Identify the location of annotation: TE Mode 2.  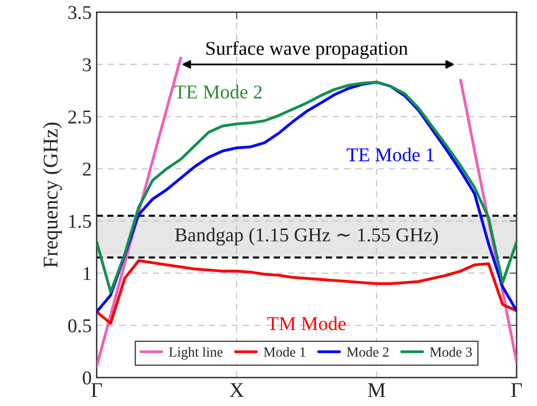
(218, 91).